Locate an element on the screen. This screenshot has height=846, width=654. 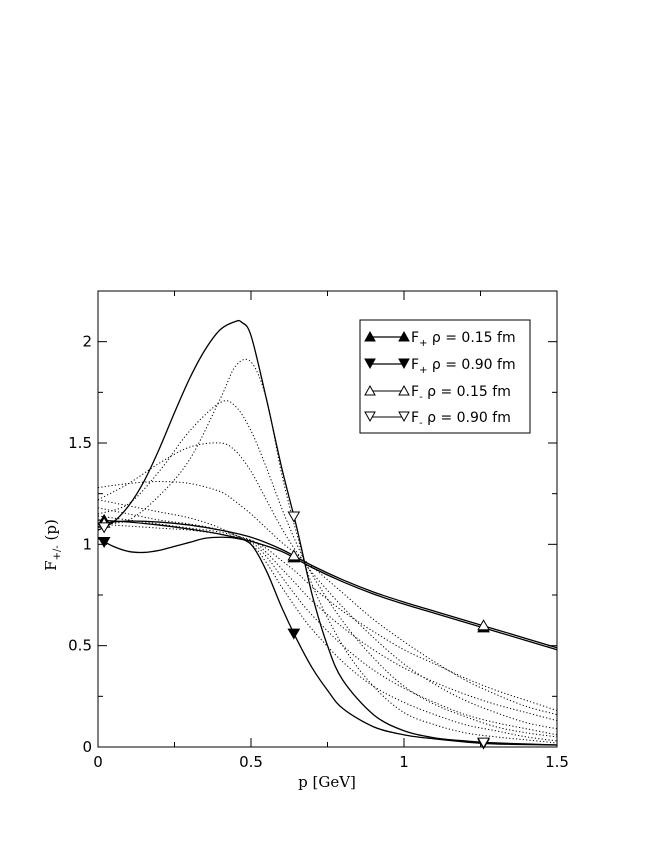
y-tick-label-0: 0 is located at coordinates (87, 747).